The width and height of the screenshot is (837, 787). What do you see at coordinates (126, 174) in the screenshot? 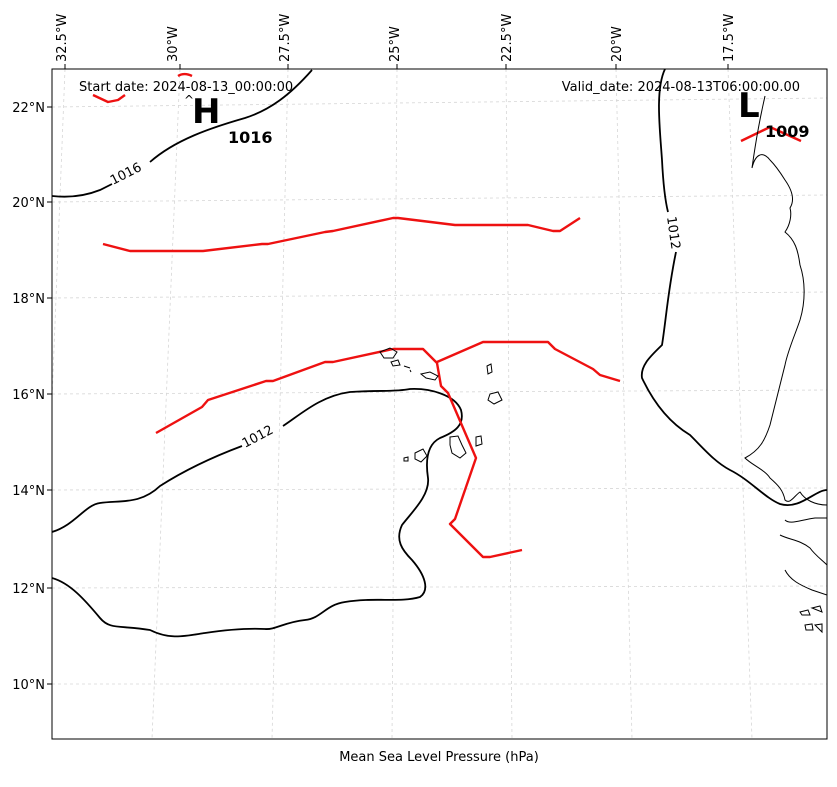
I see `isobar-label-1016: 1016` at bounding box center [126, 174].